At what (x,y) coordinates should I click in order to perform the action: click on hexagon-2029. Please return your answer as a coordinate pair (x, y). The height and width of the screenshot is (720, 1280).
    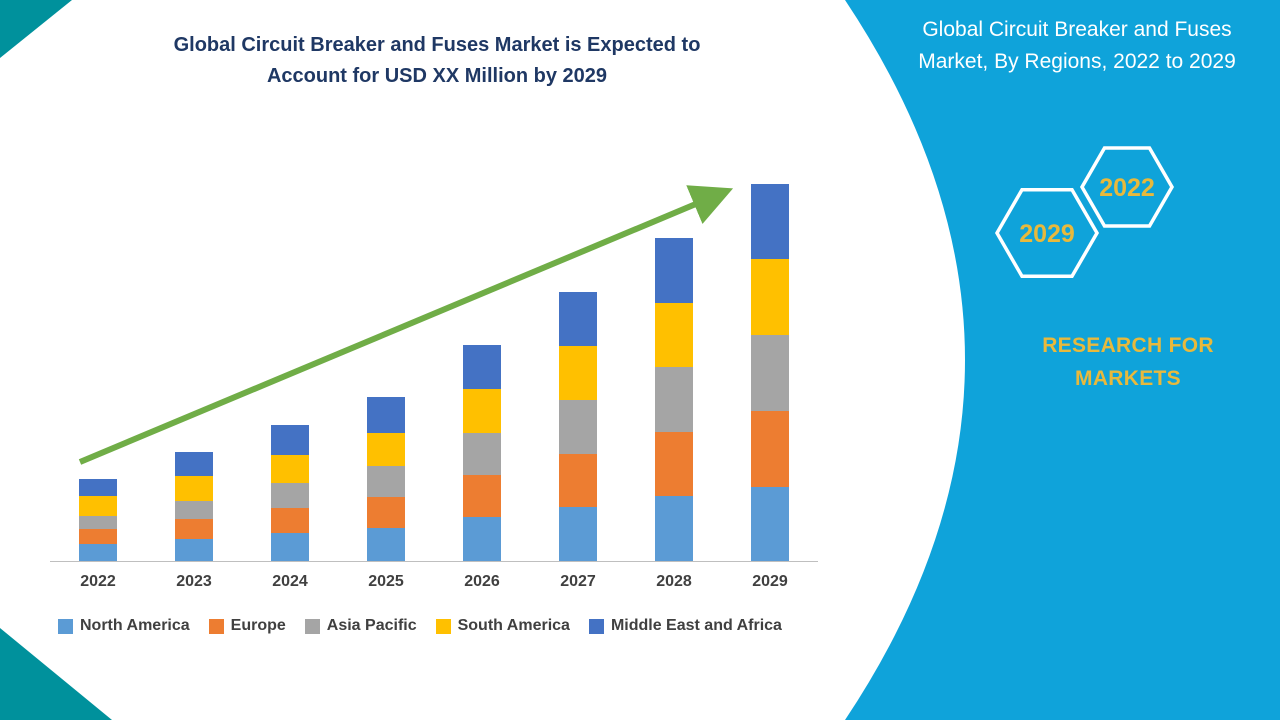
    Looking at the image, I should click on (1047, 233).